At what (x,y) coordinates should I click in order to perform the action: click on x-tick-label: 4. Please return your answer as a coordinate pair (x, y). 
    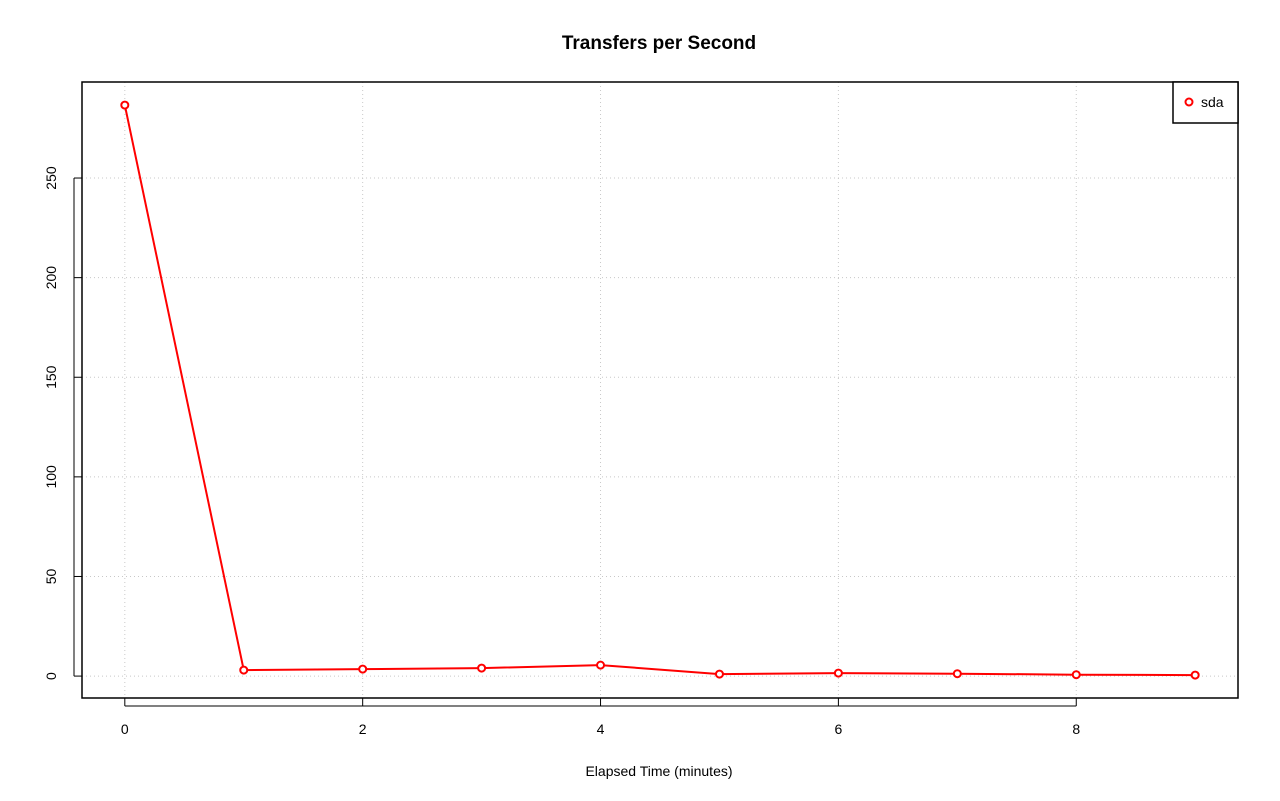
    Looking at the image, I should click on (601, 729).